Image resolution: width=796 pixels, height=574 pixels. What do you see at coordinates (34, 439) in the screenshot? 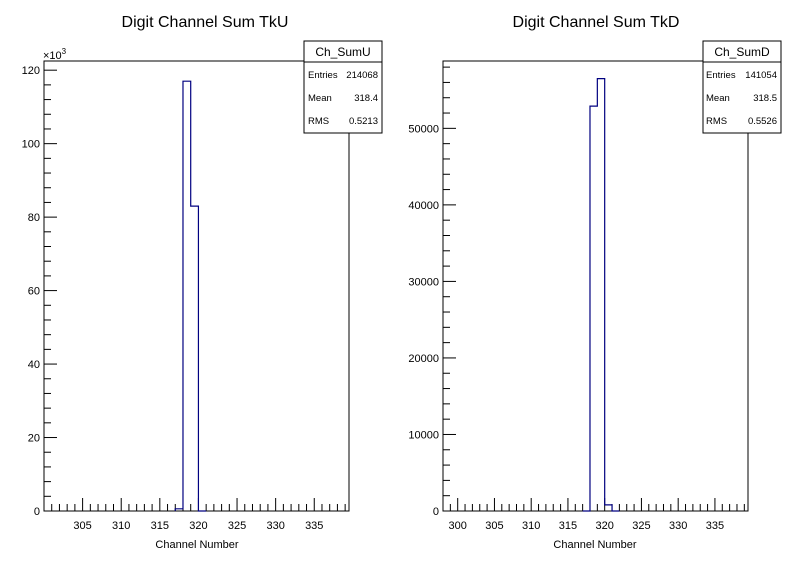
I see `y-tick-label: 20` at bounding box center [34, 439].